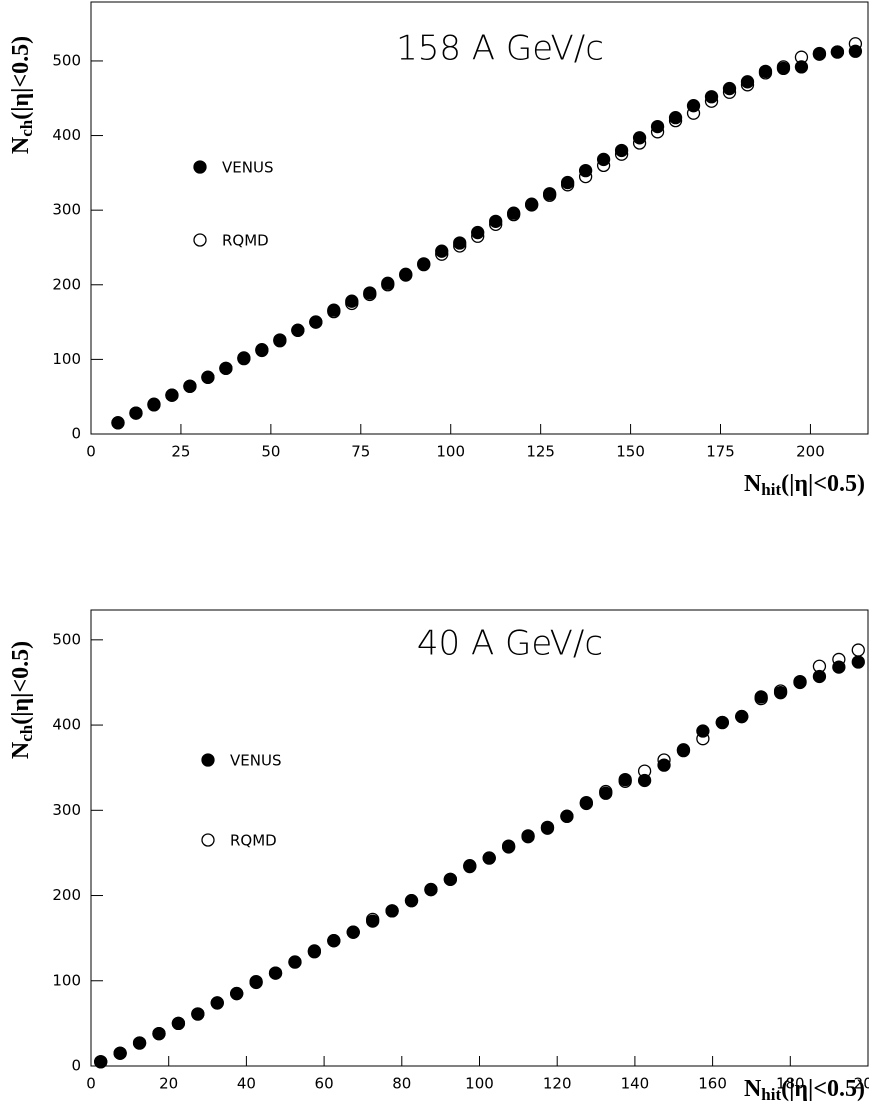 The height and width of the screenshot is (1108, 869). Describe the element at coordinates (771, 1094) in the screenshot. I see `x-axis-label-sub: hit` at that location.